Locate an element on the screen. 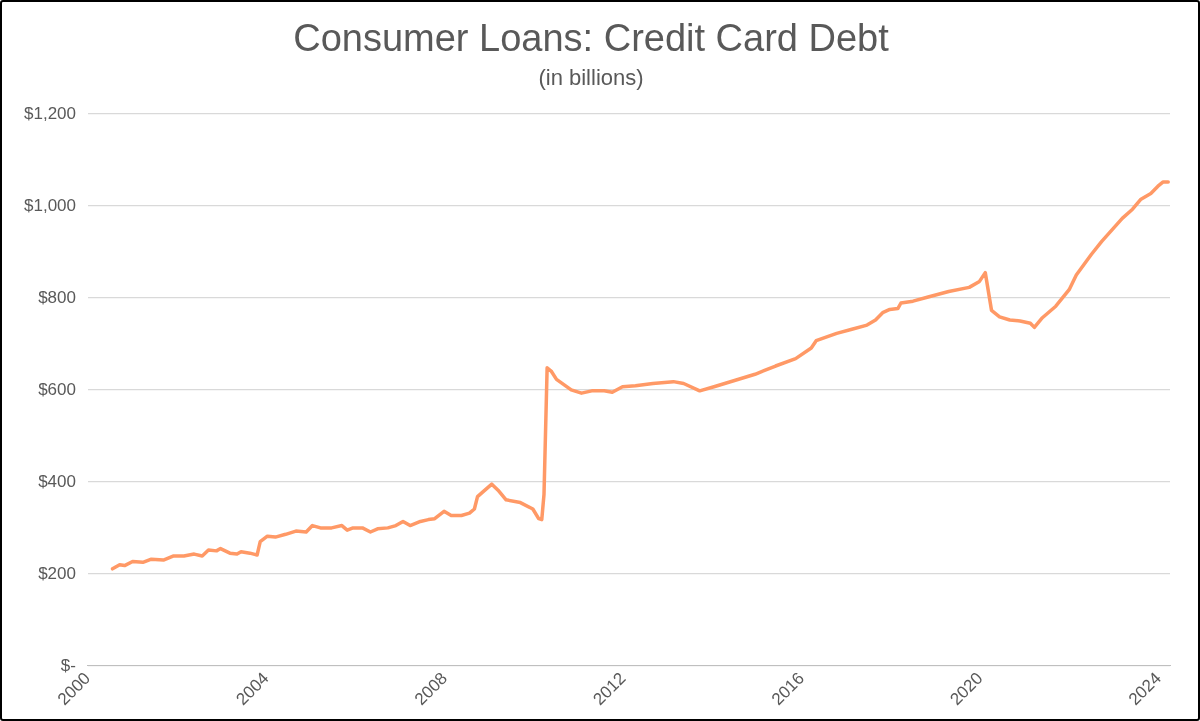  y-tick-label: $200 is located at coordinates (57, 573).